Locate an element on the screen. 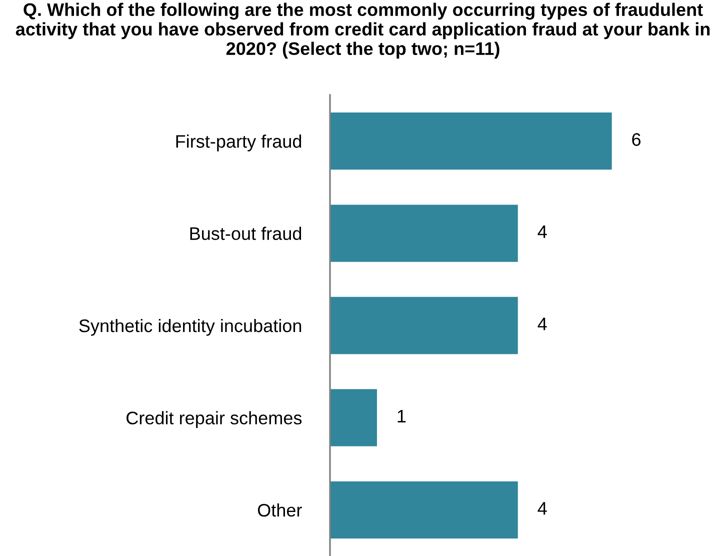  y-tick-label: Other is located at coordinates (280, 510).